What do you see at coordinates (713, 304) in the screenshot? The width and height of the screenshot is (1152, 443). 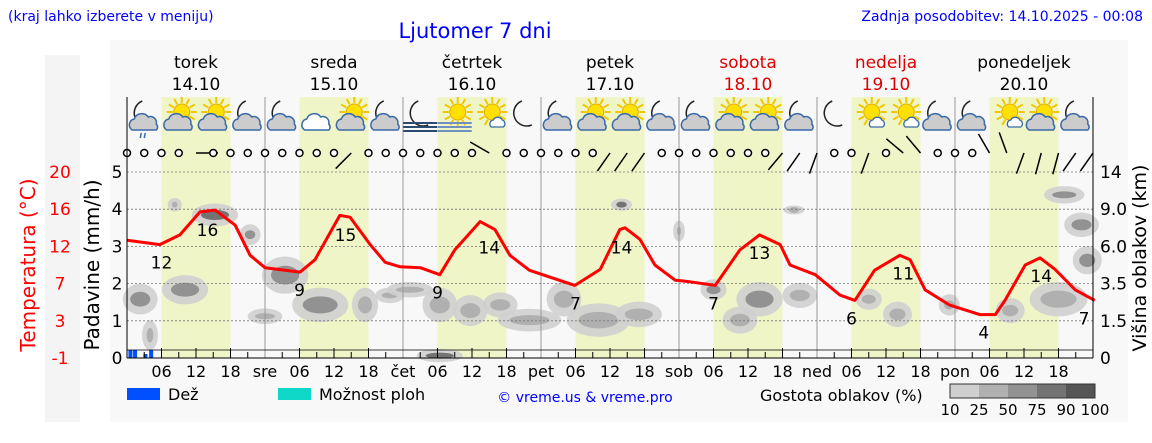 I see `temperature-label: 7` at bounding box center [713, 304].